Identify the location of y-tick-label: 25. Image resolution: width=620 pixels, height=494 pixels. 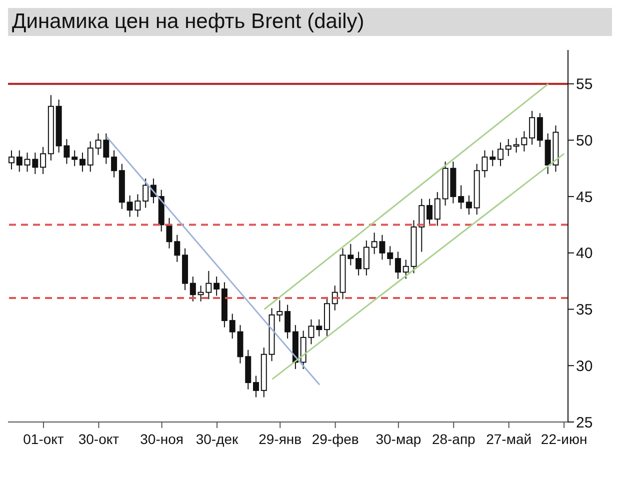
(584, 423).